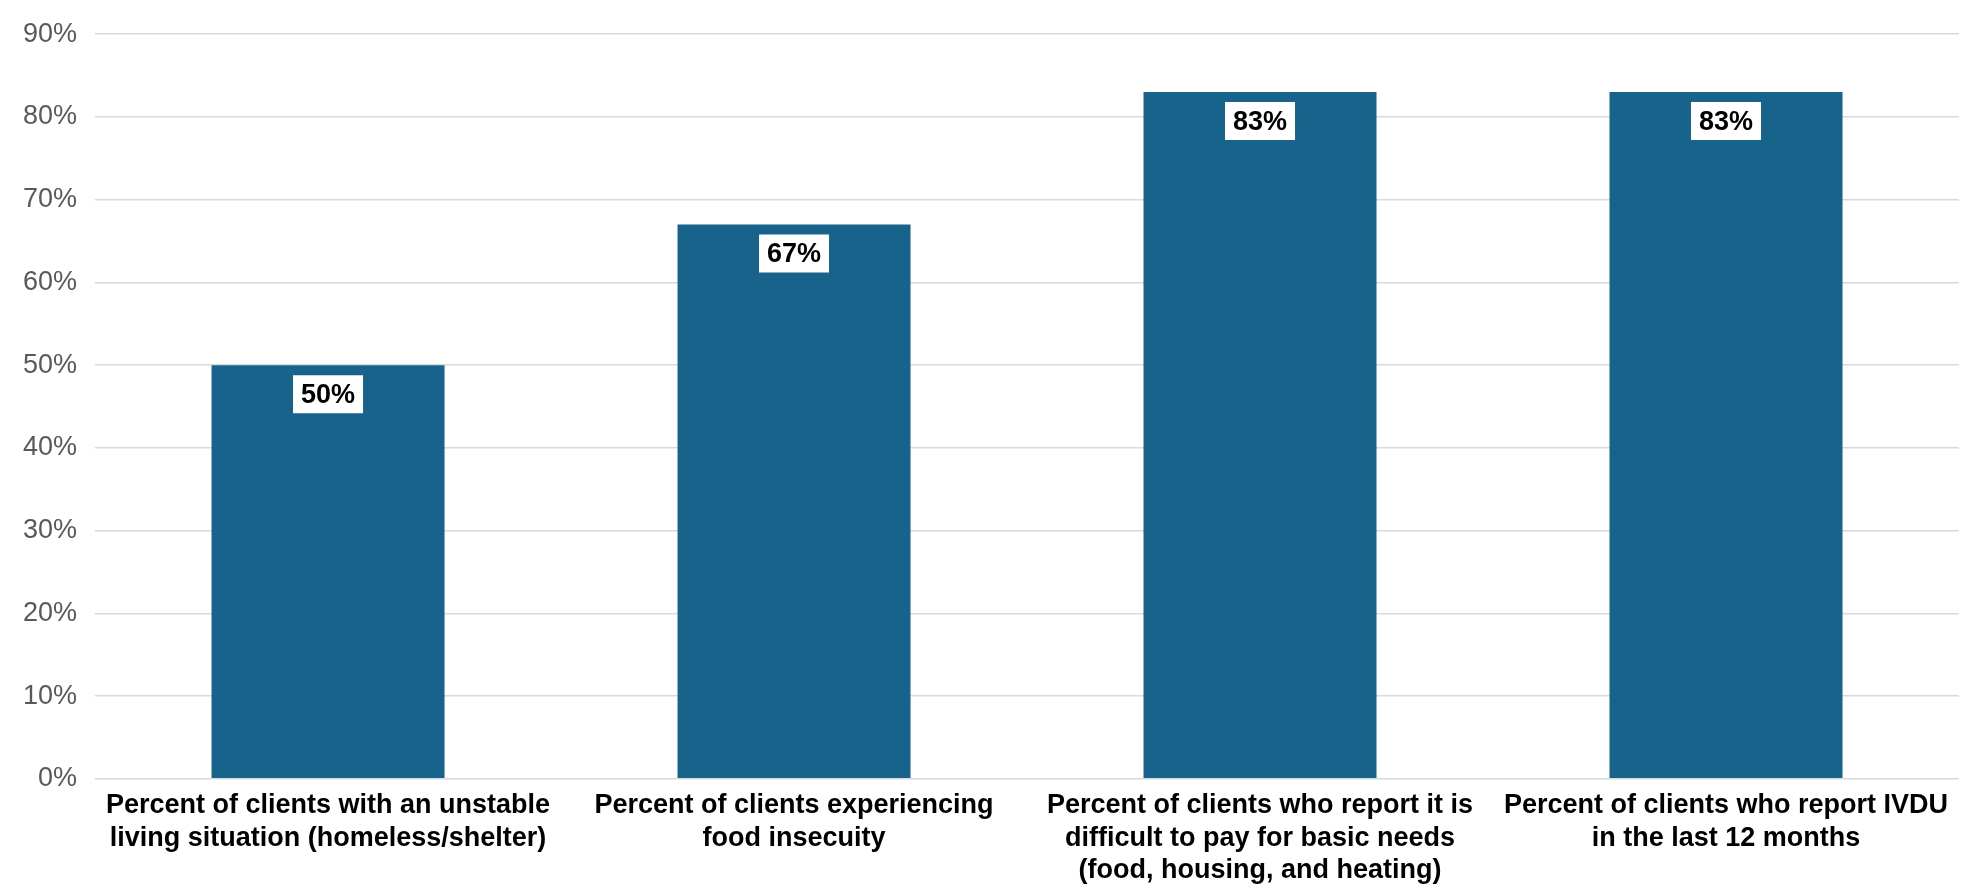  I want to click on x-tick-label: Percent of clients with an unstable living situation (homeless/shelter), so click(328, 820).